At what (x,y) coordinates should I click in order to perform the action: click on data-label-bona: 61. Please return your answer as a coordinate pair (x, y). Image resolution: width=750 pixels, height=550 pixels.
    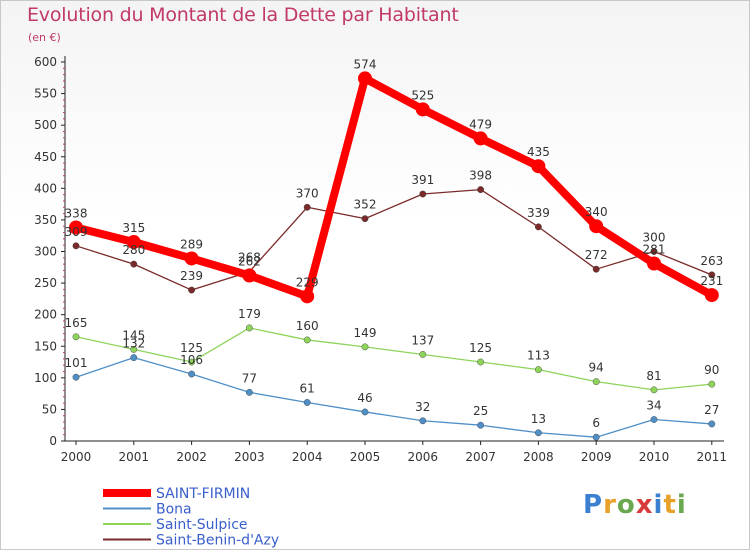
    Looking at the image, I should click on (307, 388).